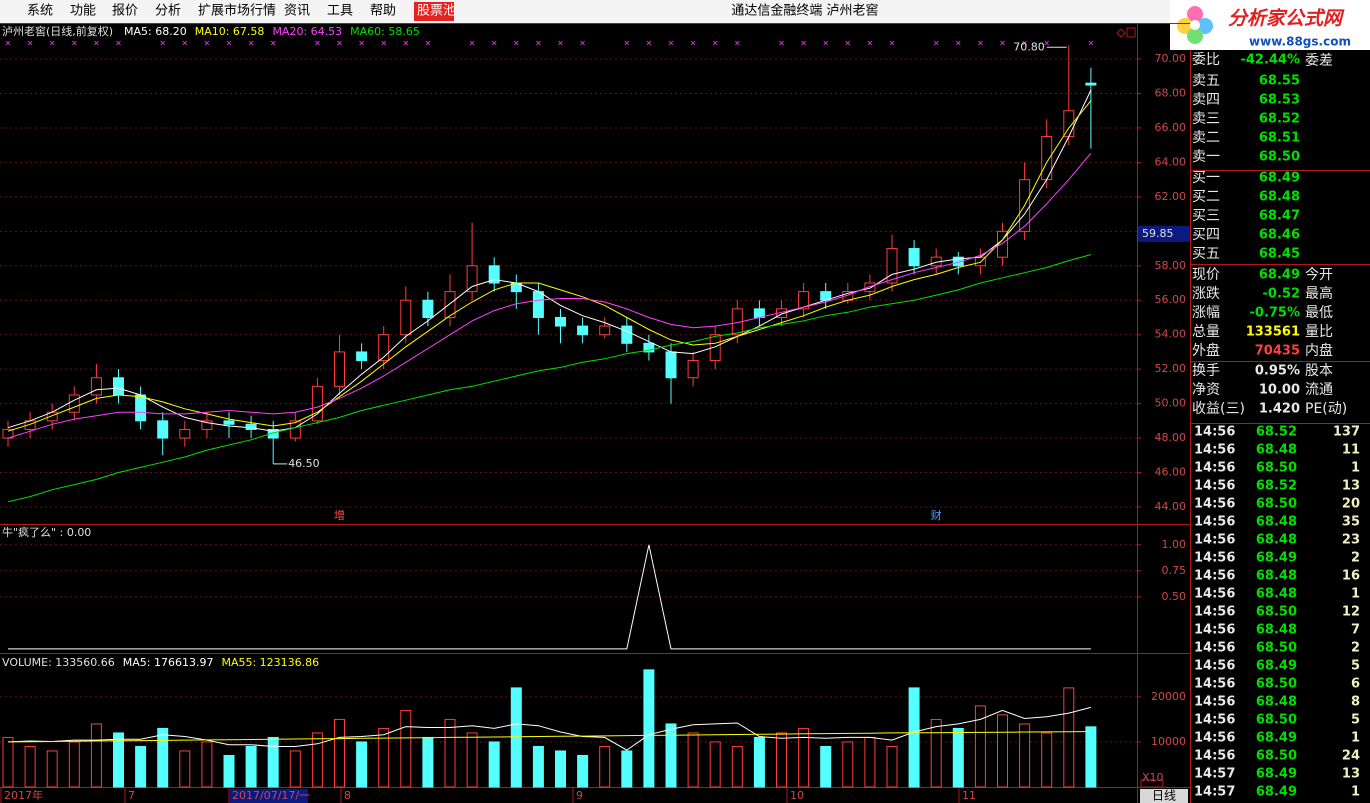  Describe the element at coordinates (1279, 100) in the screenshot. I see `book-price: 68.53` at that location.